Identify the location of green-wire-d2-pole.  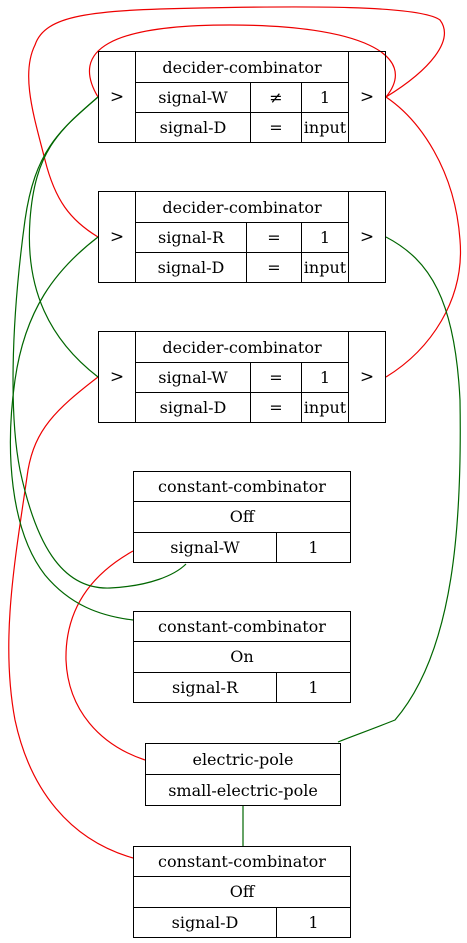
(399, 489).